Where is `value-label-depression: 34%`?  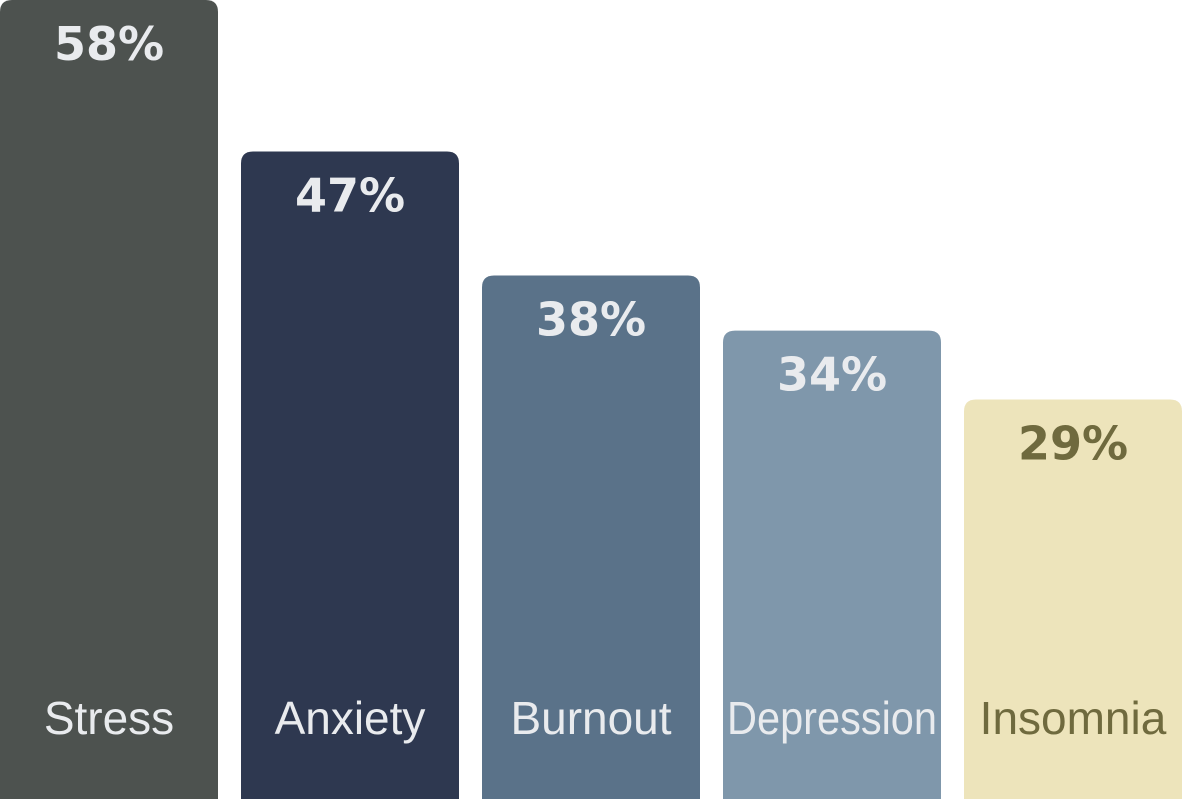
value-label-depression: 34% is located at coordinates (832, 375).